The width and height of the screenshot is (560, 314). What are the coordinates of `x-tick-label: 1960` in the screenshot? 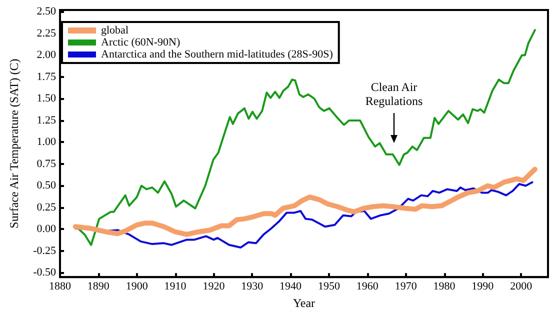 It's located at (367, 286).